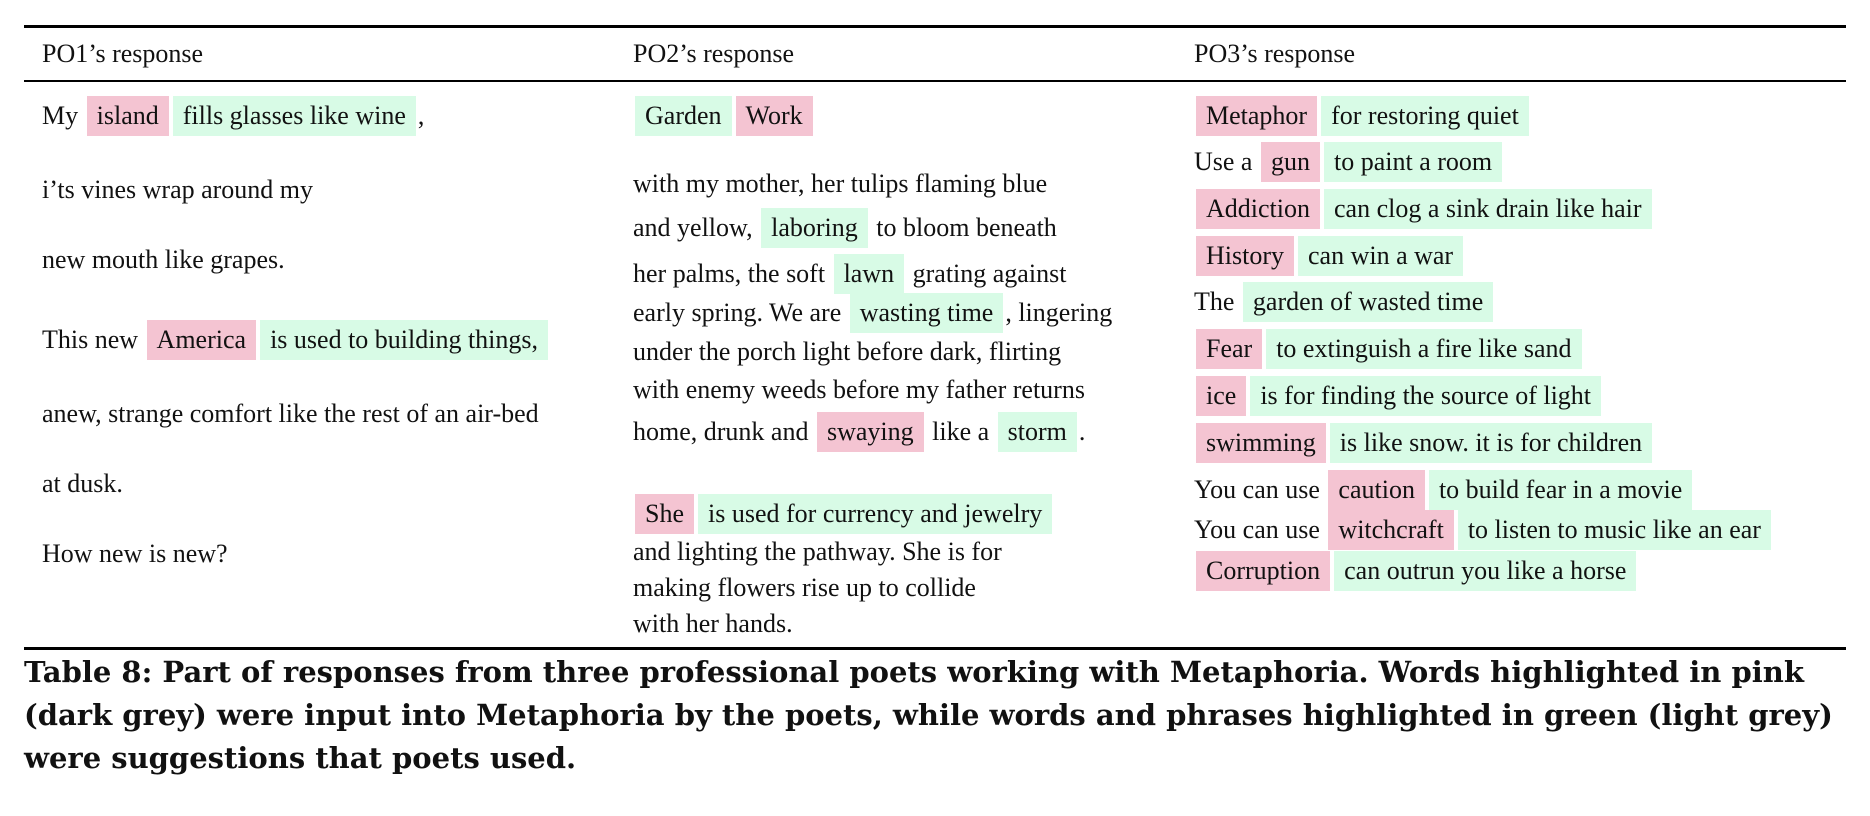  Describe the element at coordinates (1426, 396) in the screenshot. I see `suggestion-highlight: is for finding the source of light` at that location.